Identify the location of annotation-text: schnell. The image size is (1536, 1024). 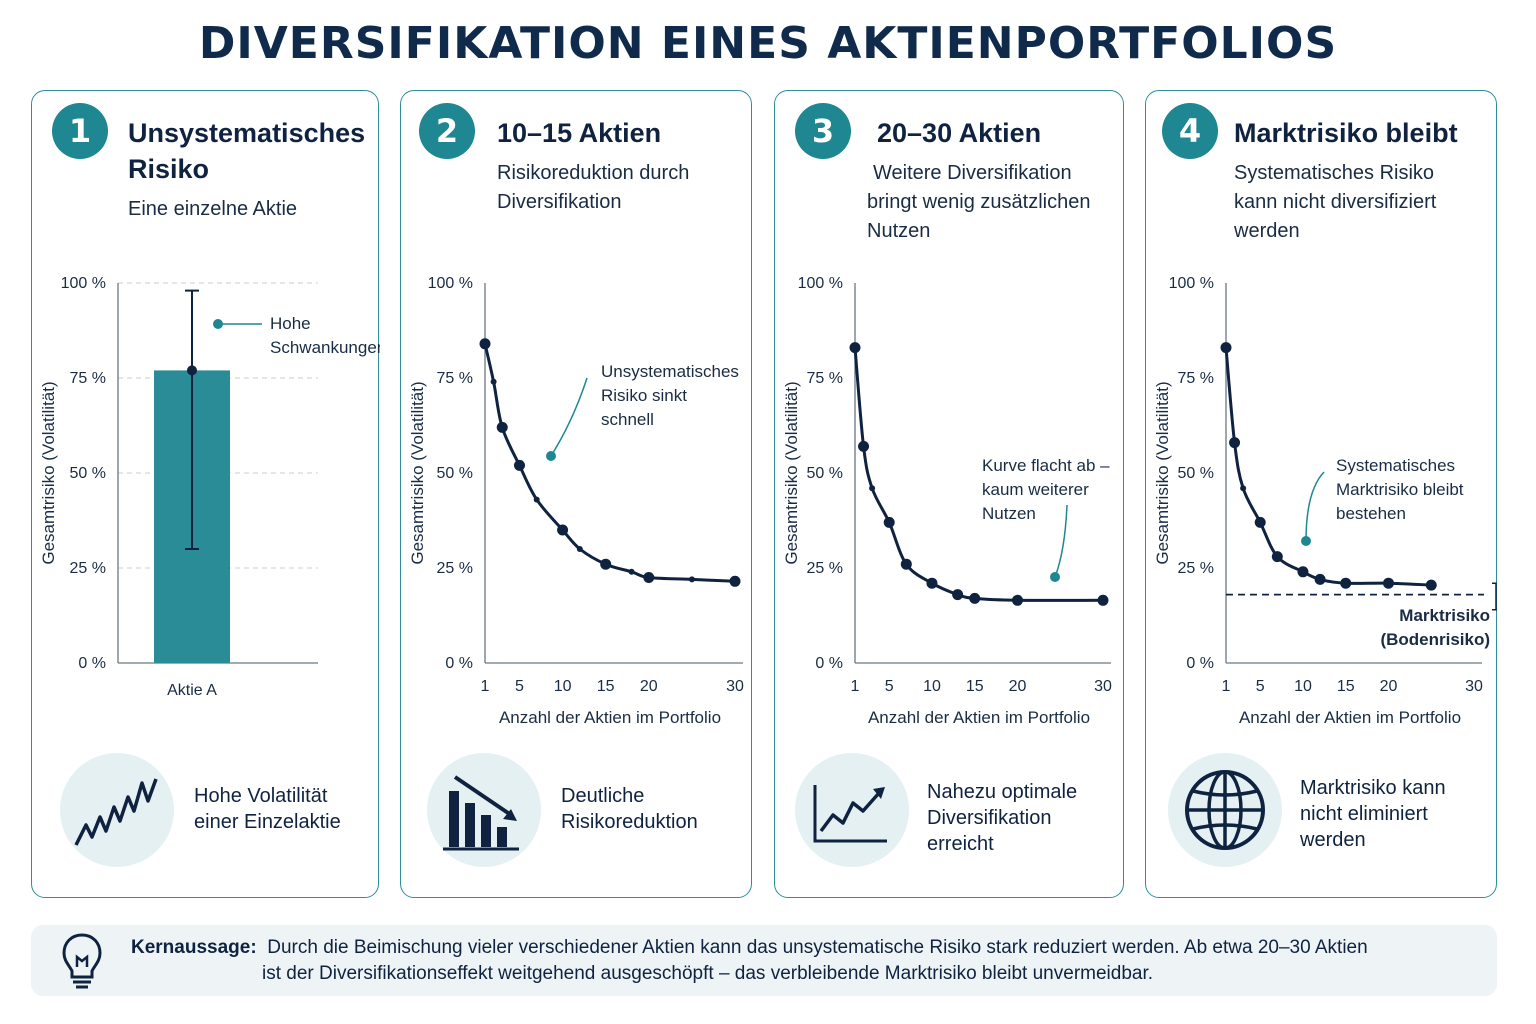
(627, 419).